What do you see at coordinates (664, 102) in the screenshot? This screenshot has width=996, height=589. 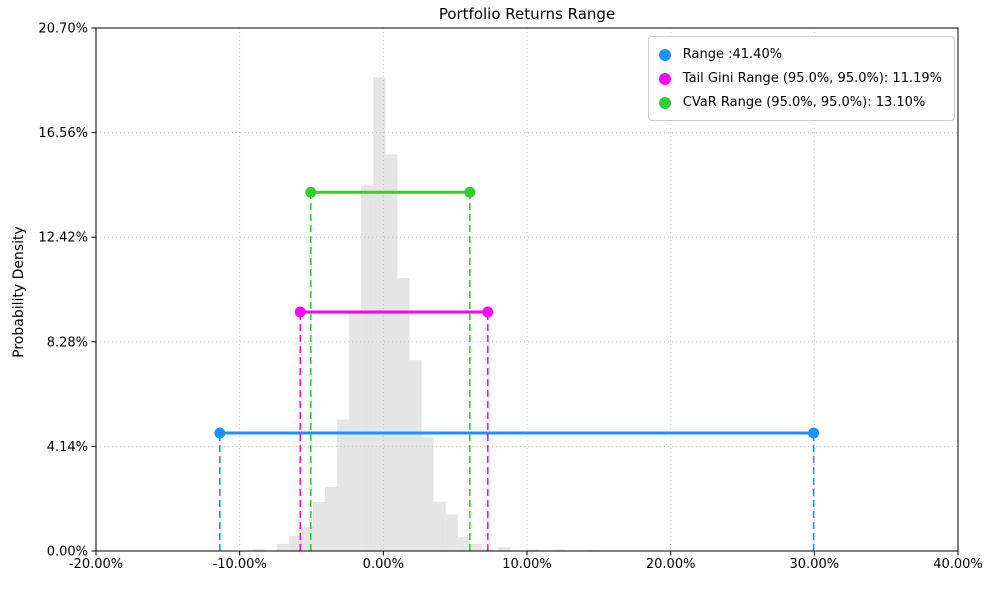 I see `cvar-range-legend-marker-icon` at bounding box center [664, 102].